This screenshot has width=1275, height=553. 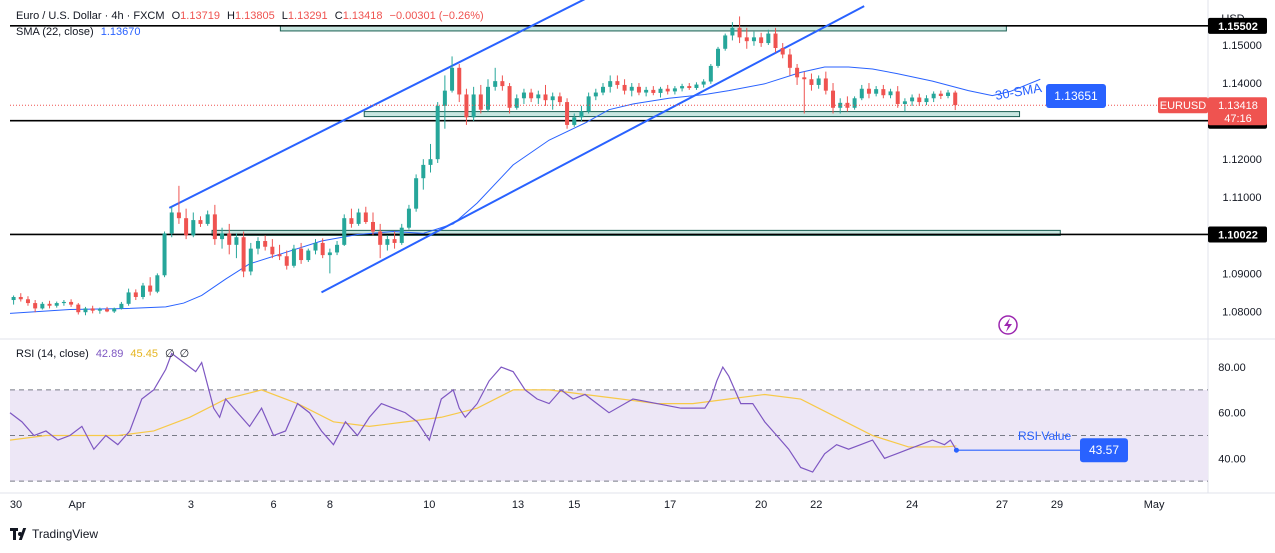 I want to click on date-tick-label: 22, so click(x=816, y=505).